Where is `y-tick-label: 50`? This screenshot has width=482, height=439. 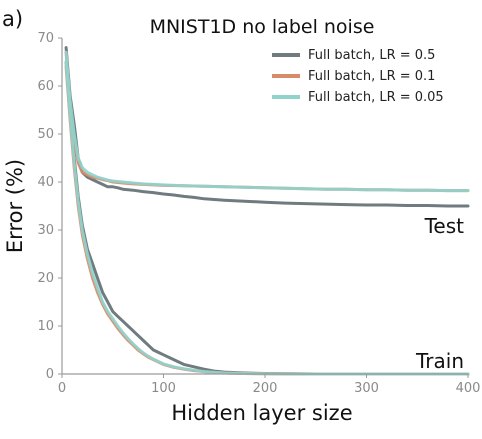
y-tick-label: 50 is located at coordinates (45, 134).